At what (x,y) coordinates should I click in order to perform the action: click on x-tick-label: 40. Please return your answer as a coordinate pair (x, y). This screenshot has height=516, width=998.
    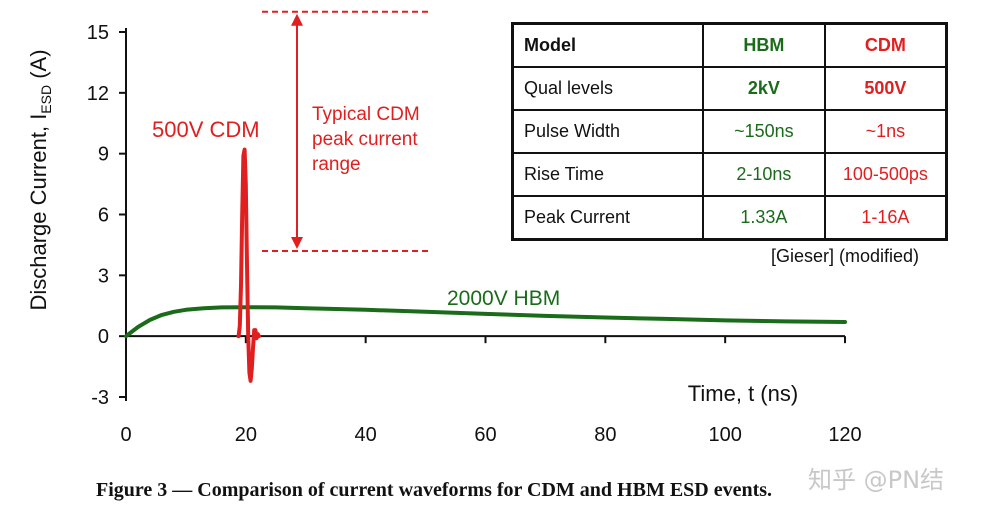
    Looking at the image, I should click on (366, 435).